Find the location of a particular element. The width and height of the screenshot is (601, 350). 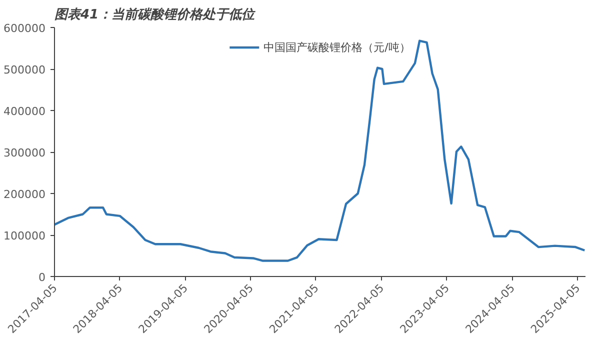

y-tick-label: 200000 is located at coordinates (25, 194).